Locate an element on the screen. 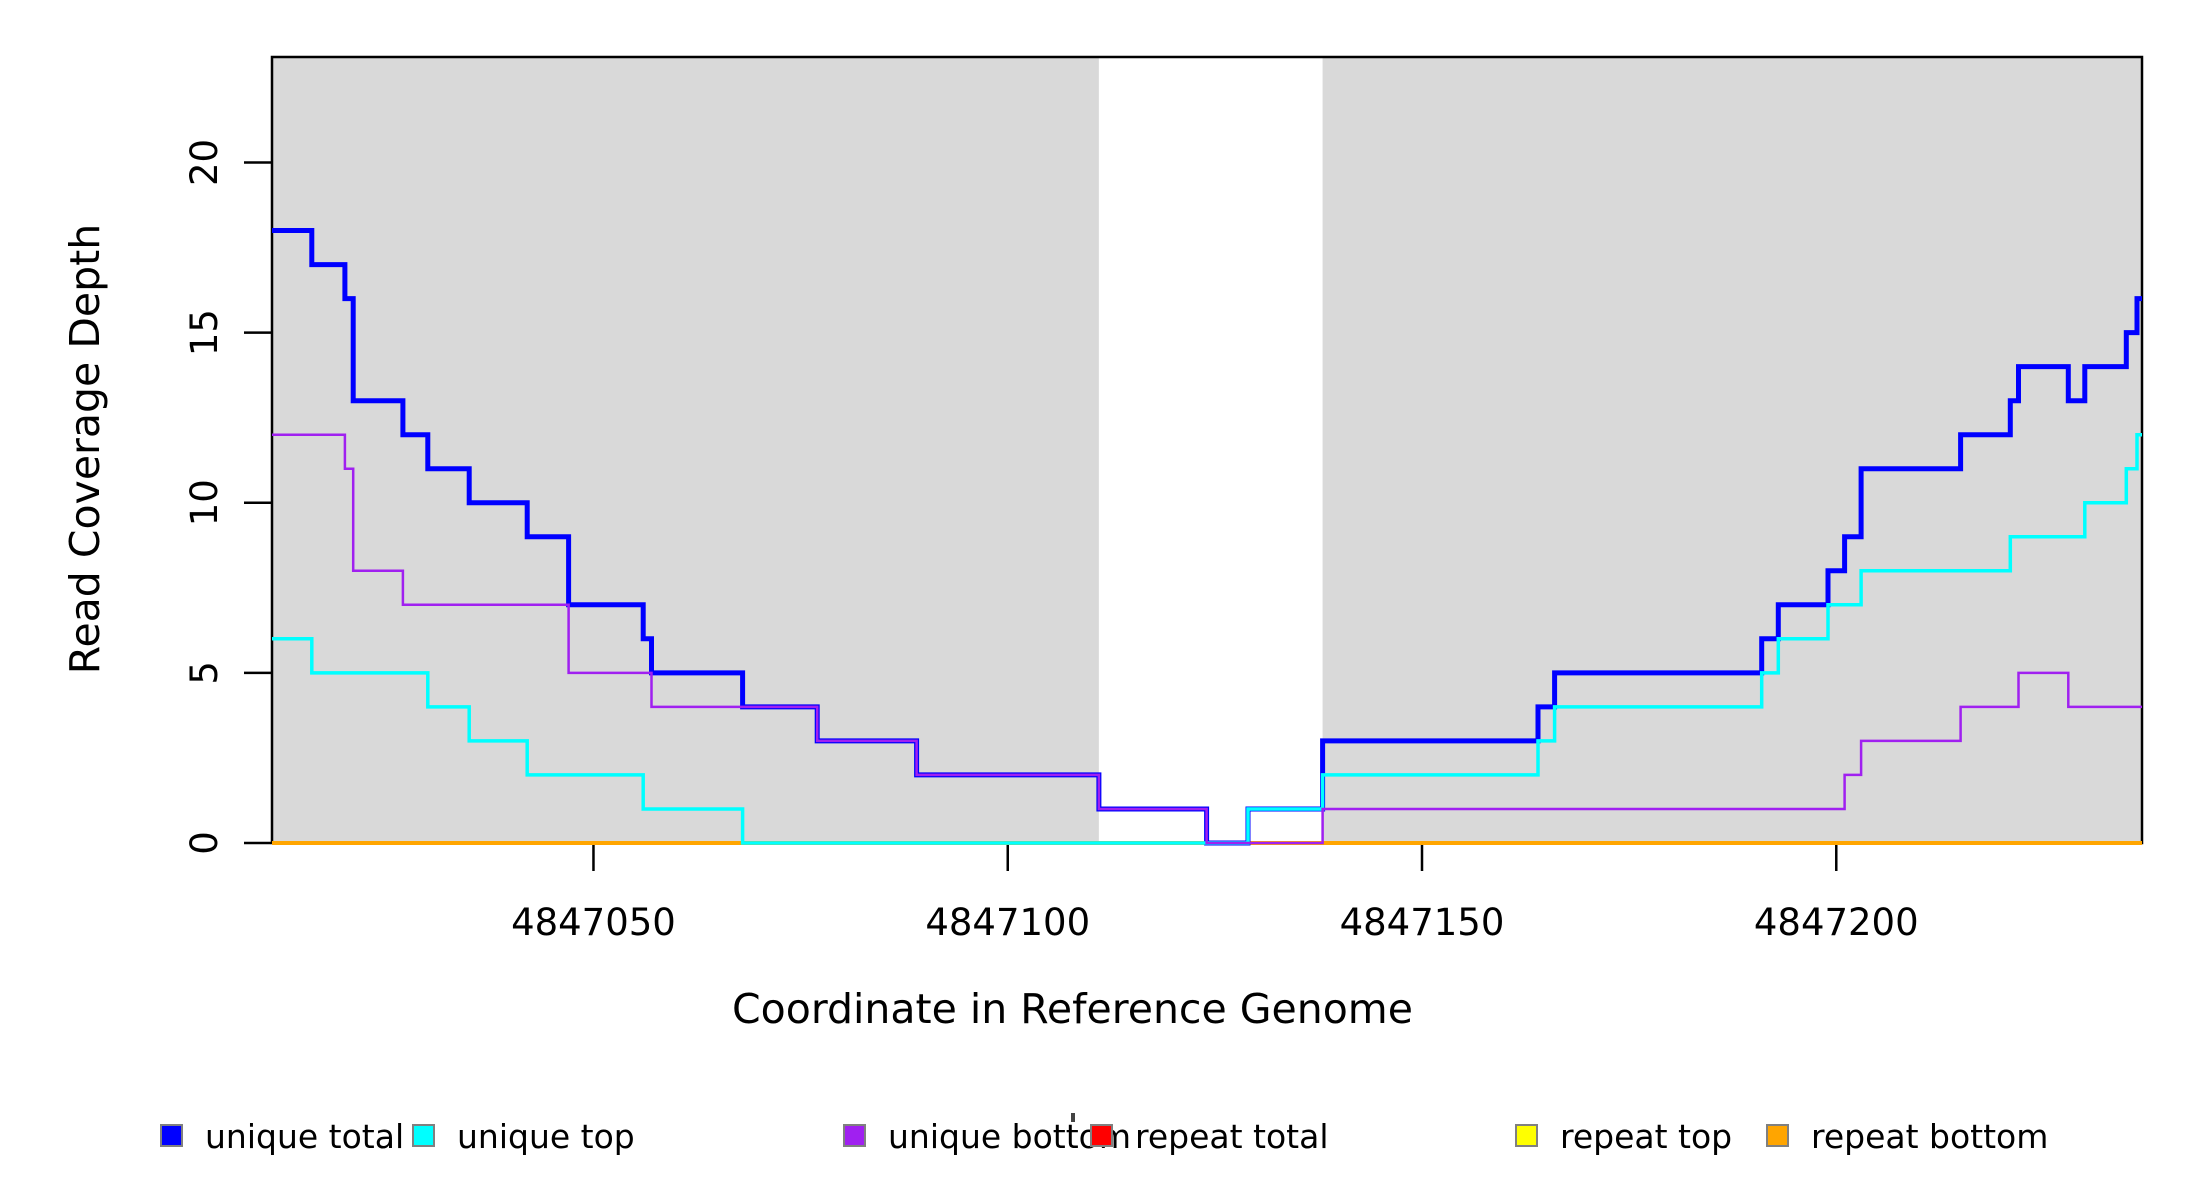 The height and width of the screenshot is (1200, 2200). y-tick-label: 15 is located at coordinates (204, 332).